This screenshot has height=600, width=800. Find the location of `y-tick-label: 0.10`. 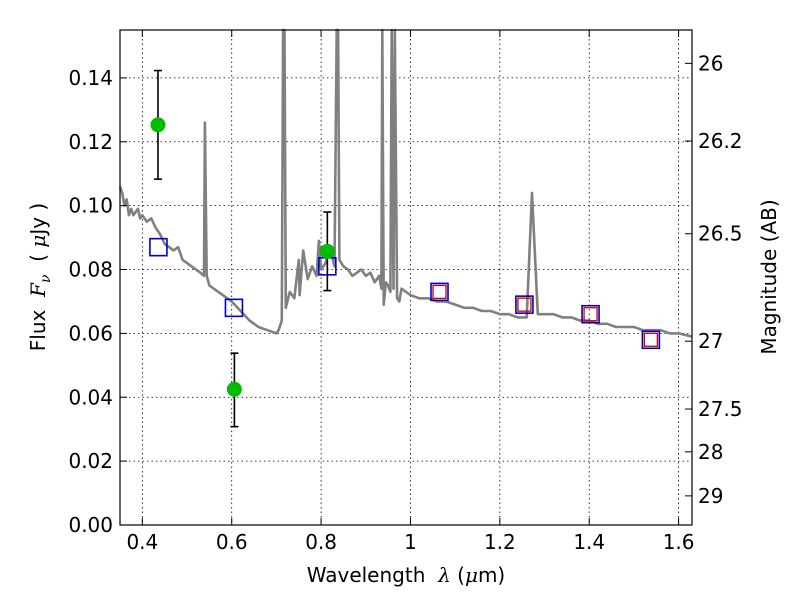

y-tick-label: 0.10 is located at coordinates (90, 206).